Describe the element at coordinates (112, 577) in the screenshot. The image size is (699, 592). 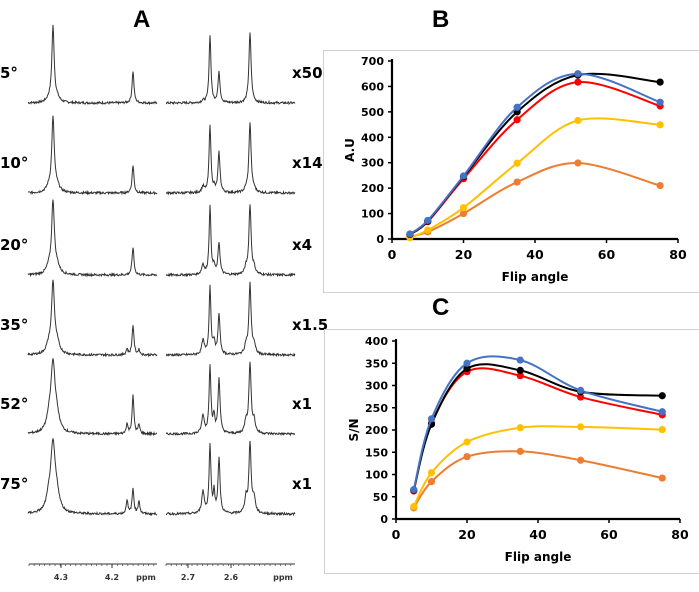
I see `ppm-tick-label: 4.2` at that location.